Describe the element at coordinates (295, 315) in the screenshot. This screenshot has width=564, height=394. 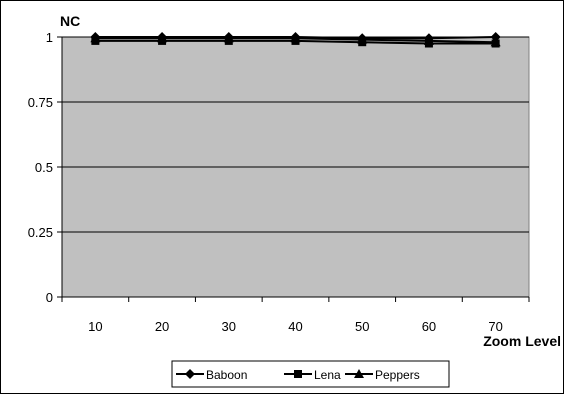
I see `x-ticks: 10 20 30 40 50 60 70` at that location.